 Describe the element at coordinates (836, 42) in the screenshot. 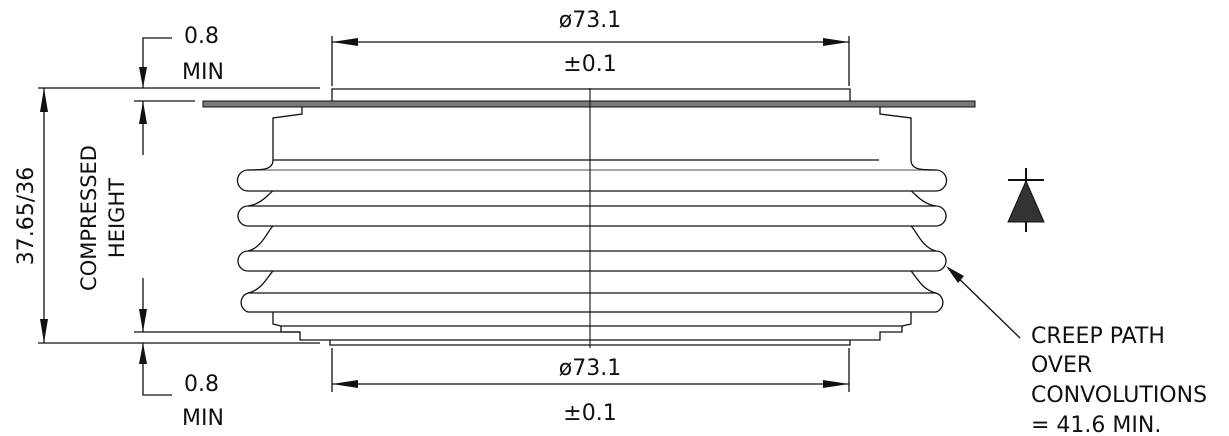

I see `top-arrow-right` at that location.